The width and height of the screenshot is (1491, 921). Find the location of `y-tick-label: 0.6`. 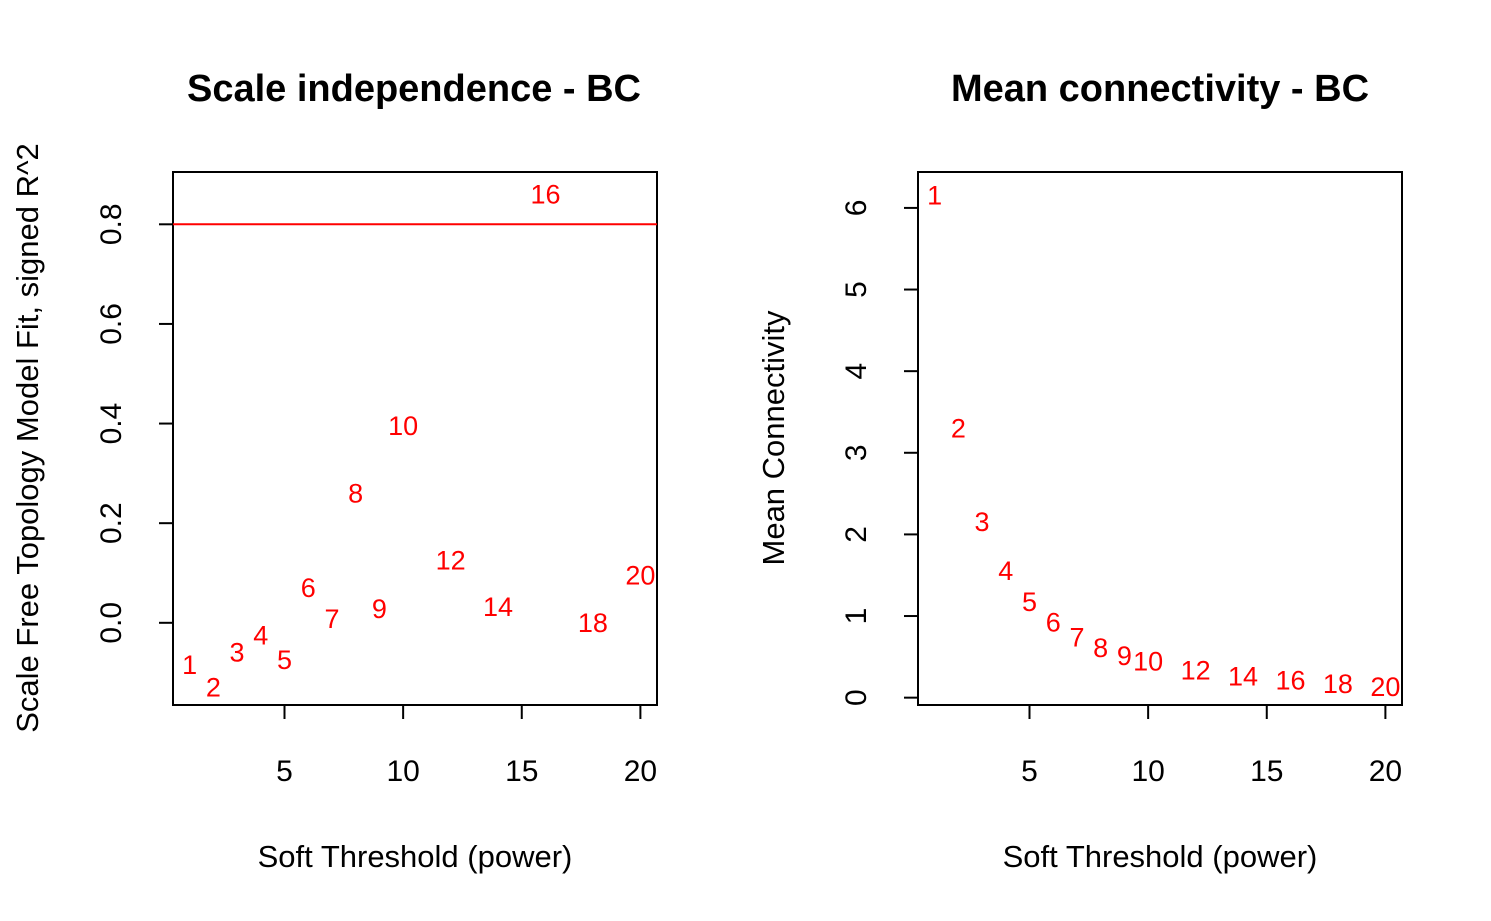

y-tick-label: 0.6 is located at coordinates (111, 324).